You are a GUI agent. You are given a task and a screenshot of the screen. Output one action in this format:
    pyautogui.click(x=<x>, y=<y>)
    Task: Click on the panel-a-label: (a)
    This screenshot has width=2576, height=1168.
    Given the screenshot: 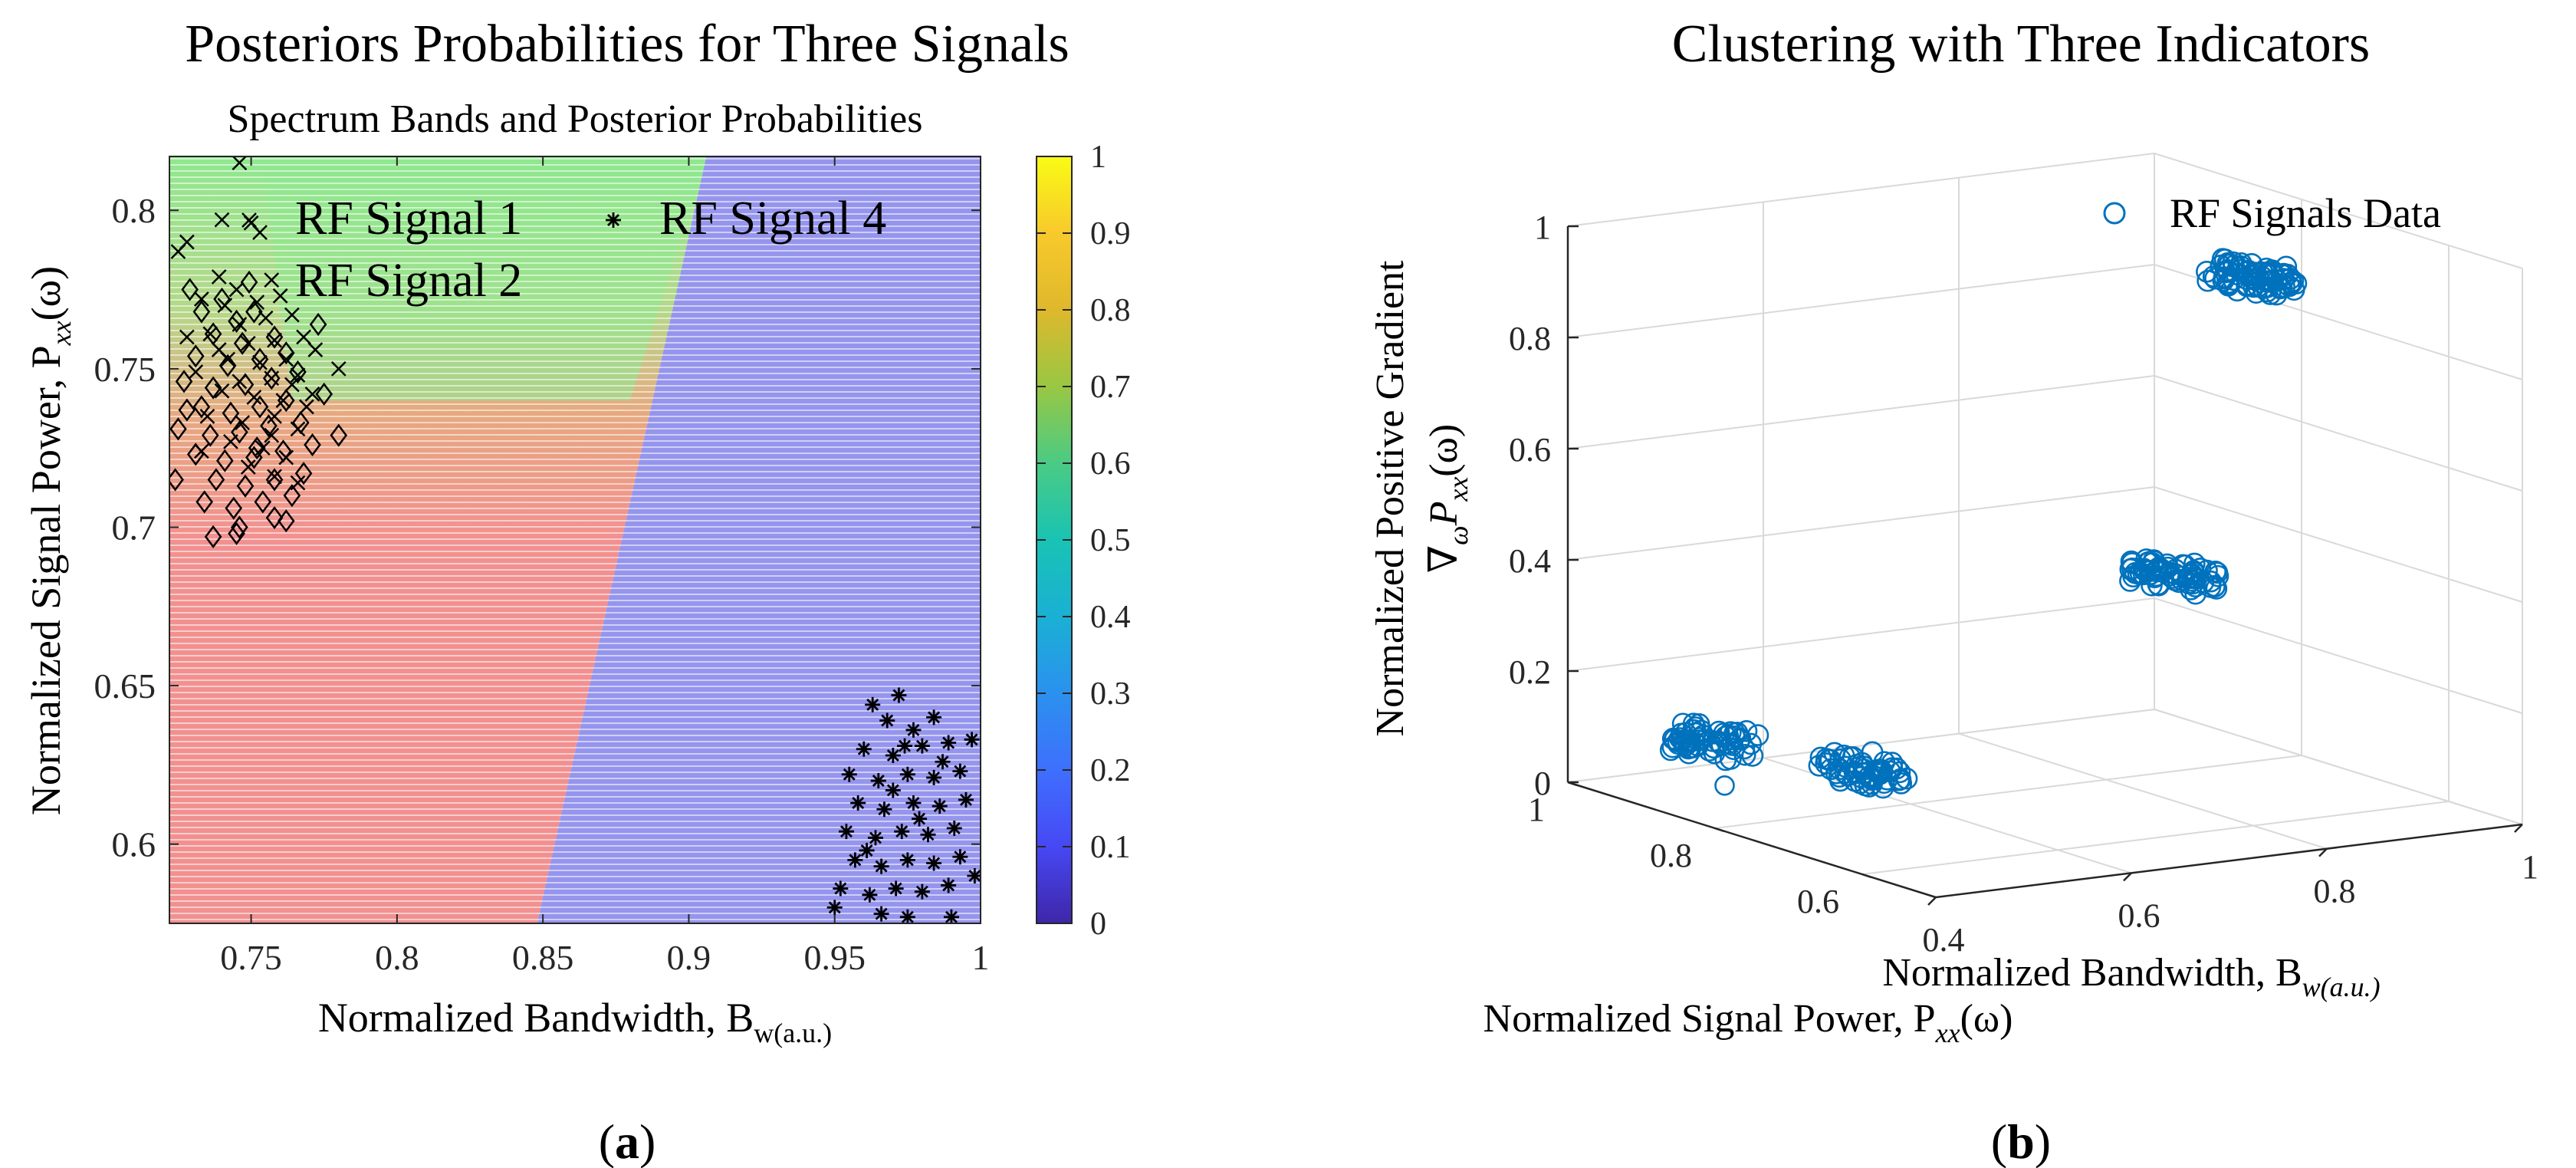 What is the action you would take?
    pyautogui.click(x=628, y=1141)
    